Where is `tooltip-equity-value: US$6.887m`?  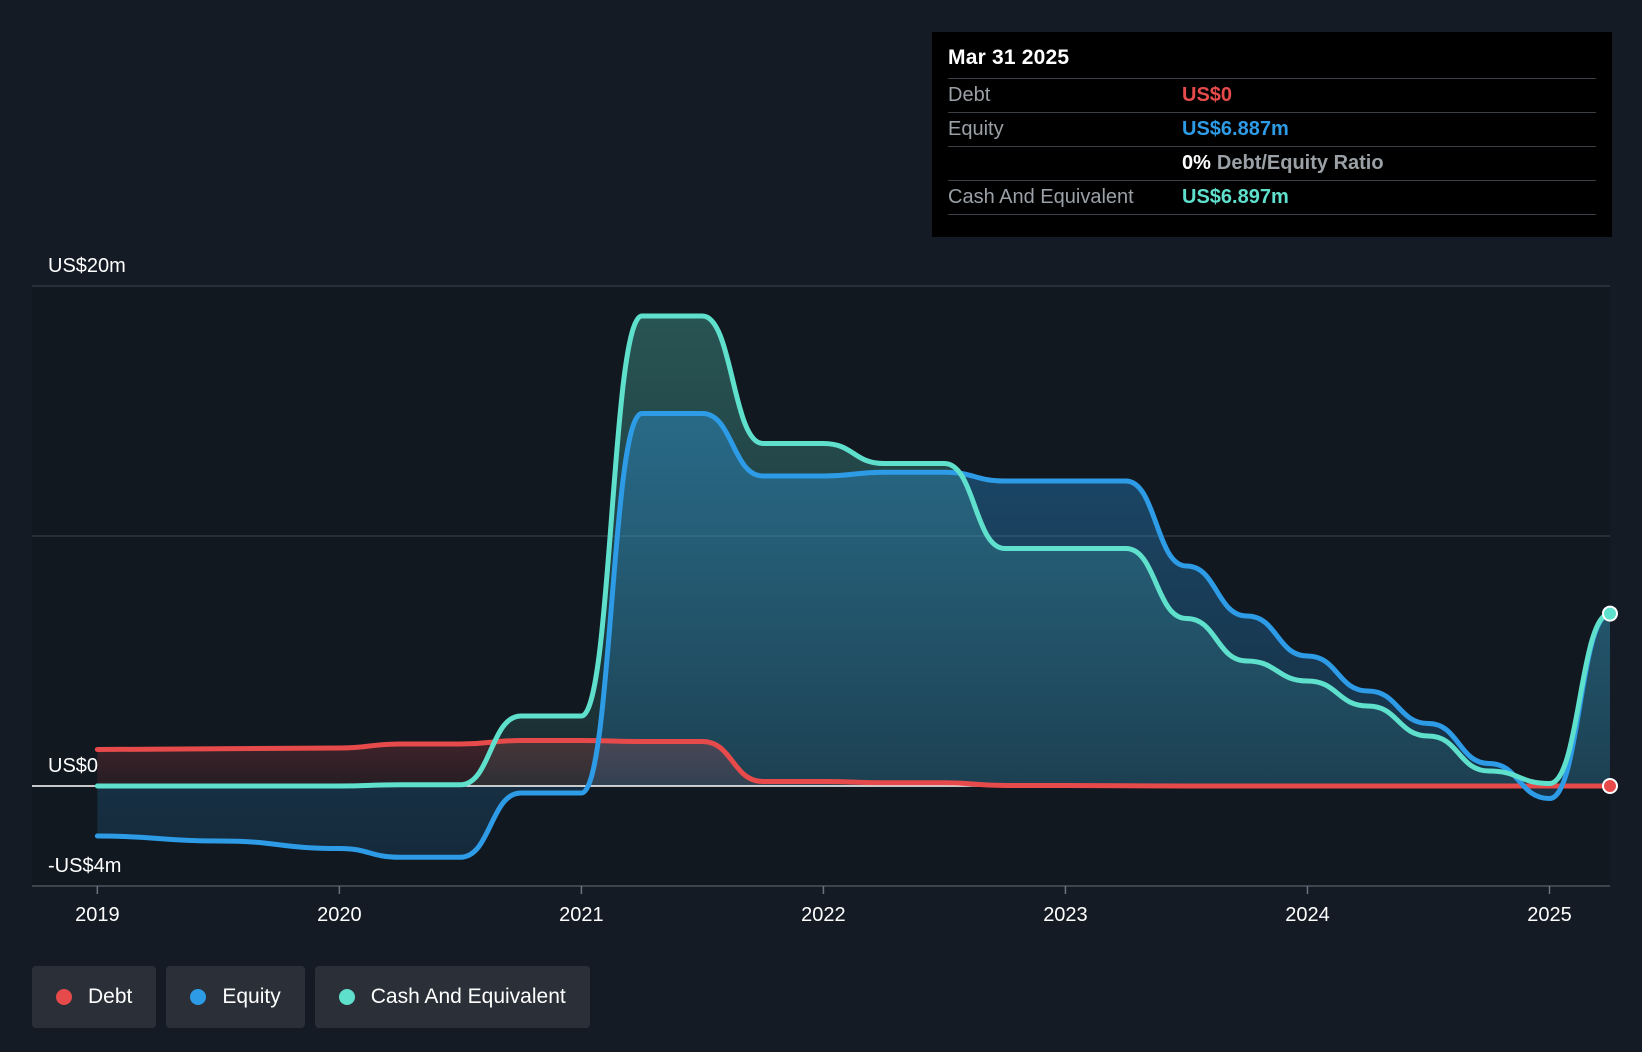
tooltip-equity-value: US$6.887m is located at coordinates (1235, 129).